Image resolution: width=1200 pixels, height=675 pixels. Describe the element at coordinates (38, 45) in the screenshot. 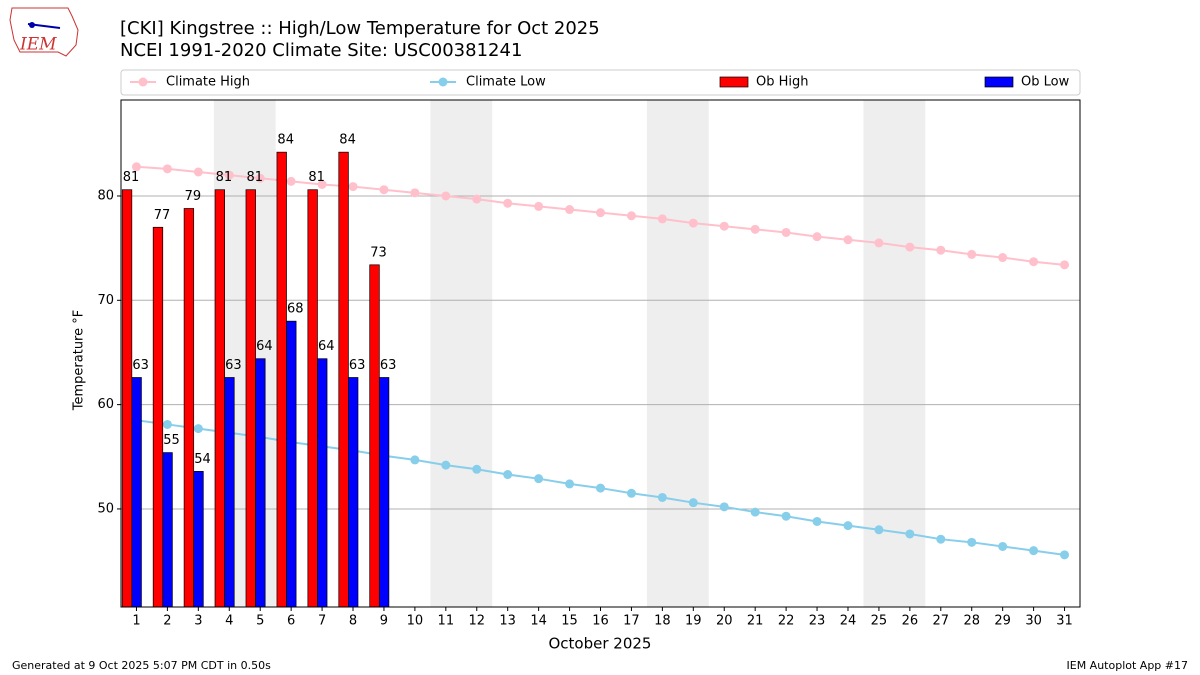

I see `logo-text: IEM` at that location.